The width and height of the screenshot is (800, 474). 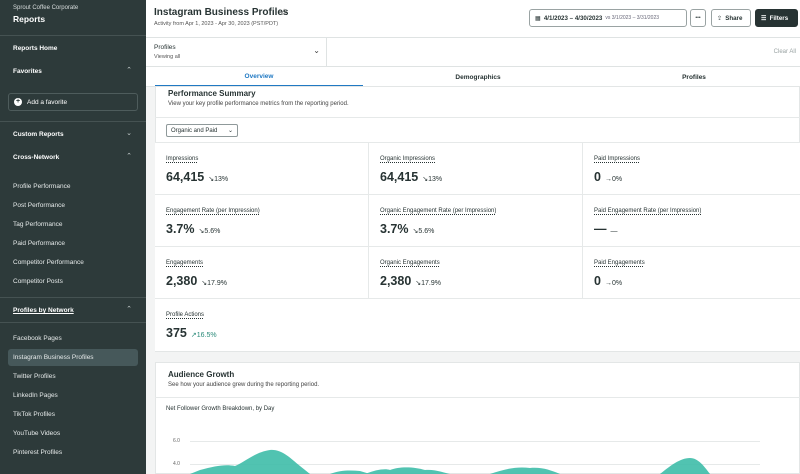 I want to click on dropdown-value: Organic and Paid, so click(x=194, y=130).